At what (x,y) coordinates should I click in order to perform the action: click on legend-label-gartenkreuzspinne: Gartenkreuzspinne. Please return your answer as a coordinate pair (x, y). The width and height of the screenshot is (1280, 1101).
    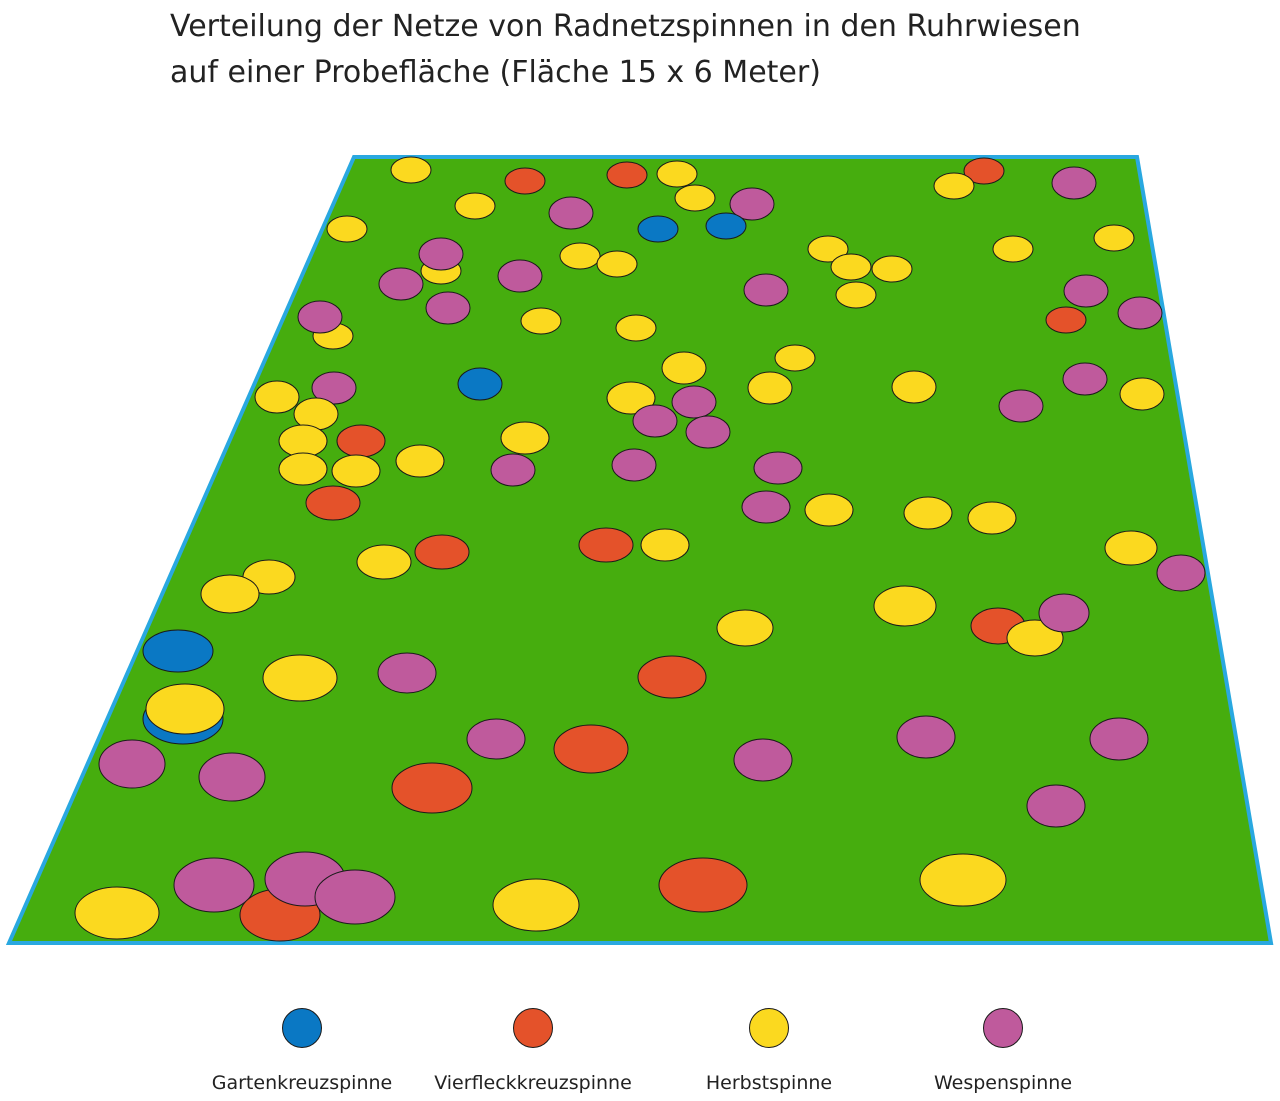
    Looking at the image, I should click on (302, 1083).